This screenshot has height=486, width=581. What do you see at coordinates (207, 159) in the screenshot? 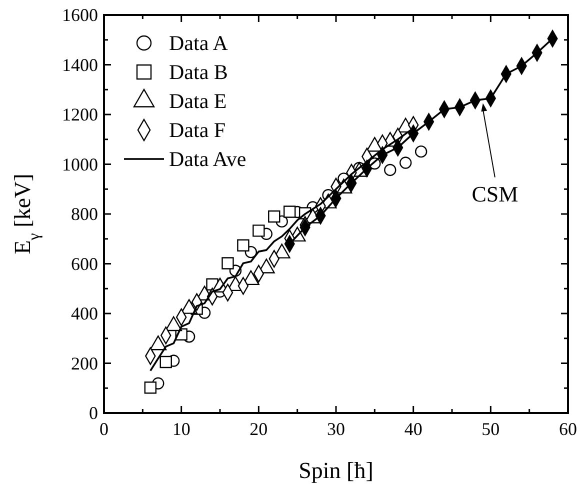
I see `legend-label: Data Ave` at bounding box center [207, 159].